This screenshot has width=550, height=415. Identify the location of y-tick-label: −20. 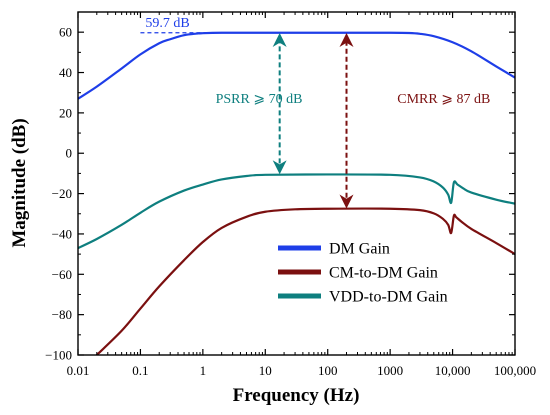
(62, 193).